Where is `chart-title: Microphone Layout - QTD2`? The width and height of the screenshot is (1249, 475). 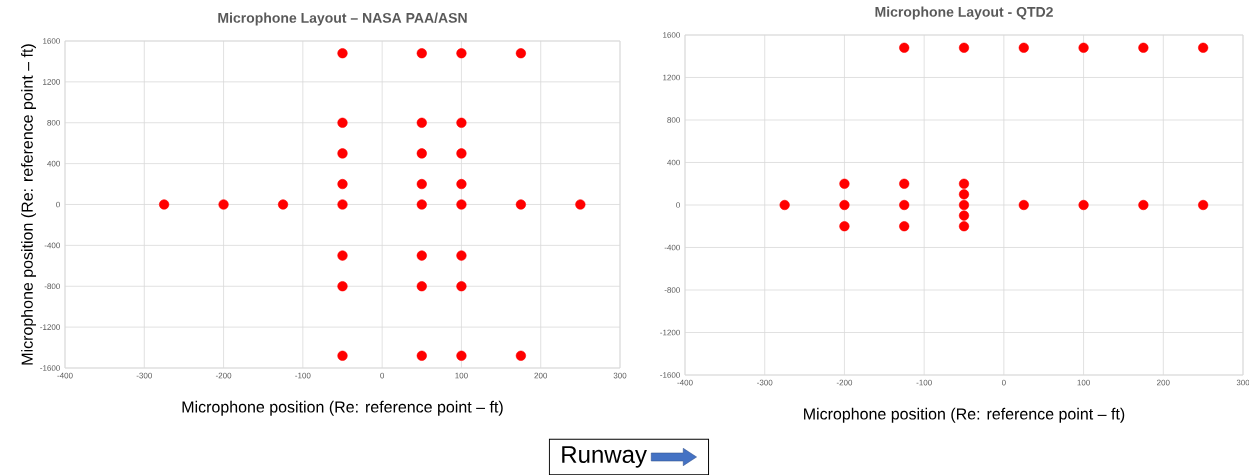 chart-title: Microphone Layout - QTD2 is located at coordinates (964, 13).